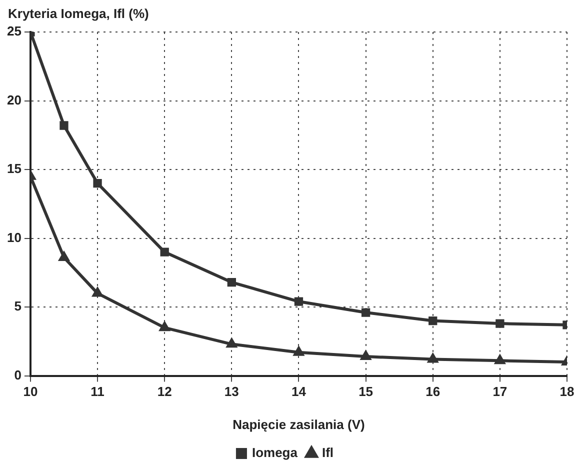  Describe the element at coordinates (14, 100) in the screenshot. I see `y-tick-label: 20` at that location.